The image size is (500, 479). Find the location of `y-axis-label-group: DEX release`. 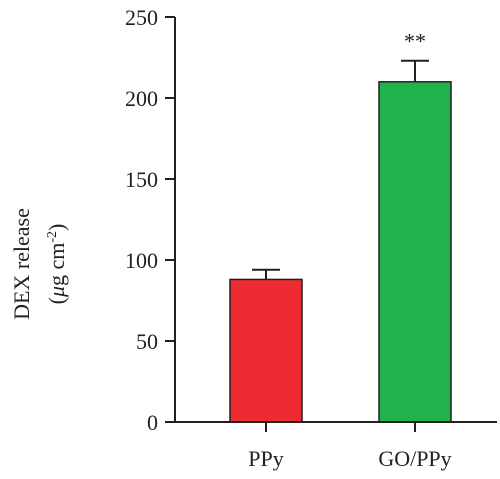

y-axis-label-group: DEX release is located at coordinates (21, 264).